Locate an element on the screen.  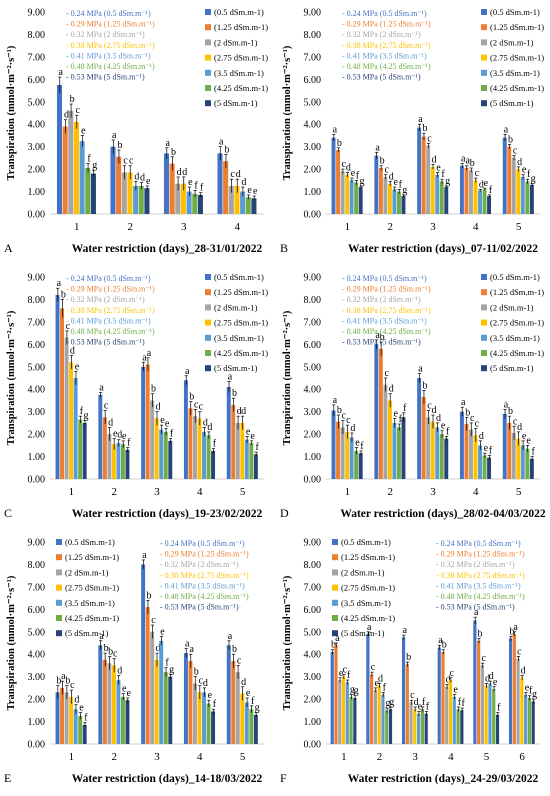
x-axis-label: Water restriction (days)_07-11/02/2022 is located at coordinates (443, 249).